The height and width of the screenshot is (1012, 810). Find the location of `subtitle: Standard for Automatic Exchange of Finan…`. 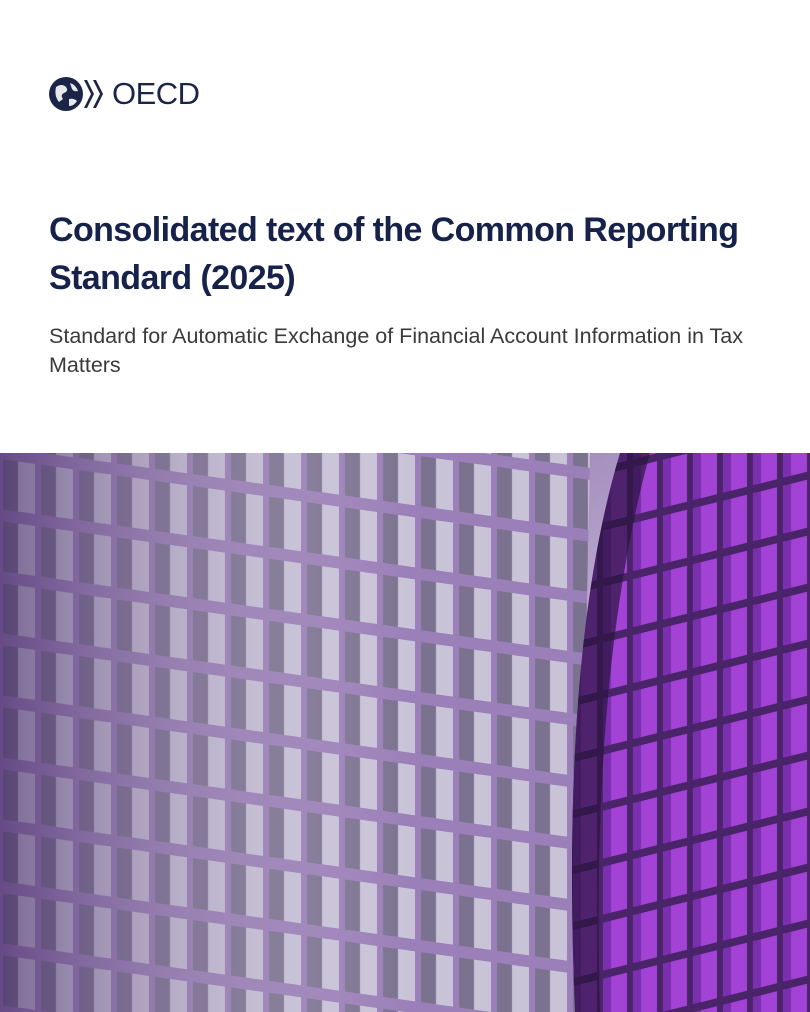

subtitle: Standard for Automatic Exchange of Finan… is located at coordinates (396, 350).